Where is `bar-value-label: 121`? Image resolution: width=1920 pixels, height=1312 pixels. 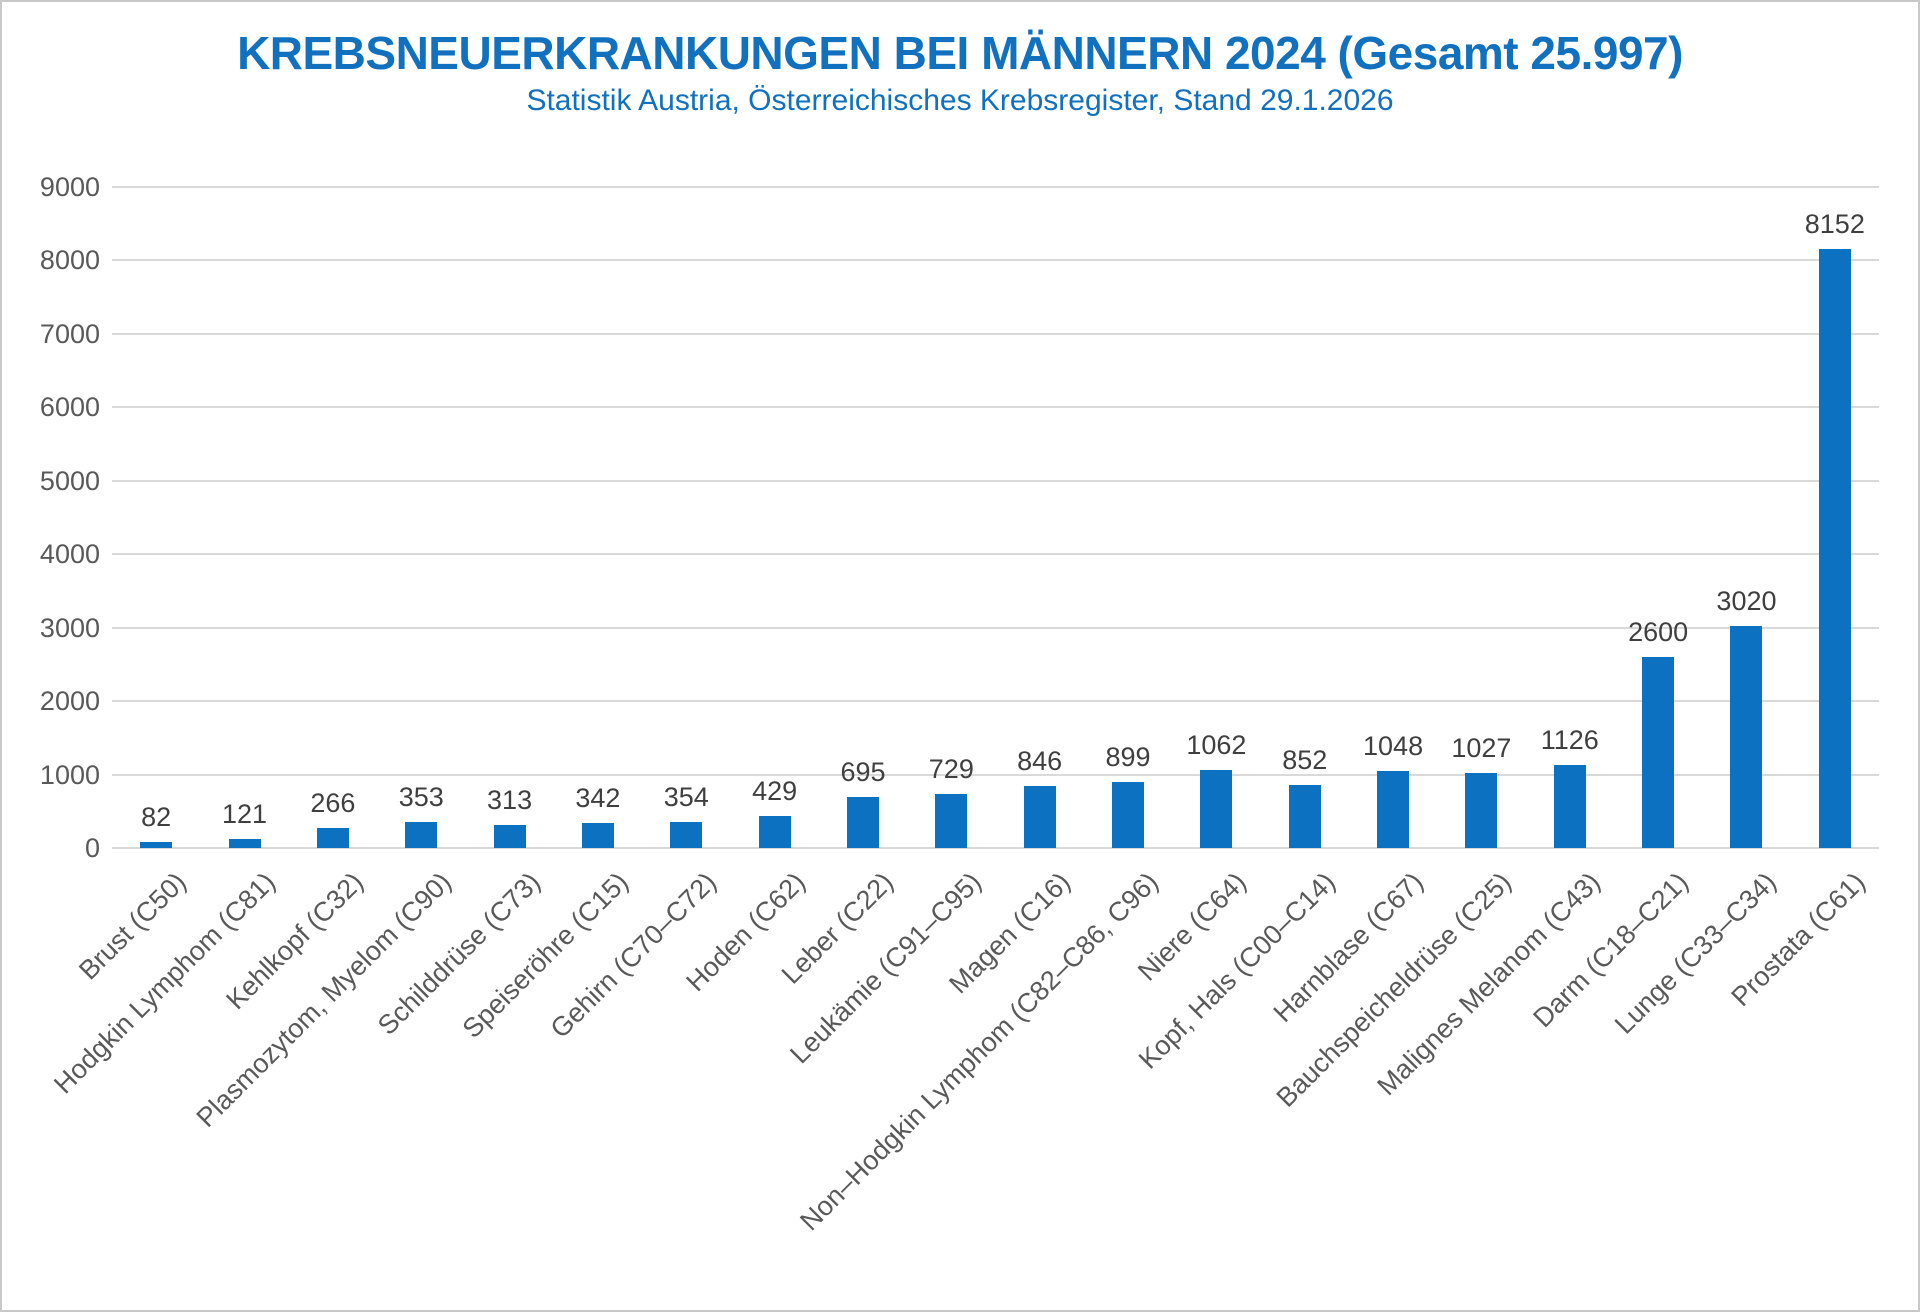
bar-value-label: 121 is located at coordinates (244, 814).